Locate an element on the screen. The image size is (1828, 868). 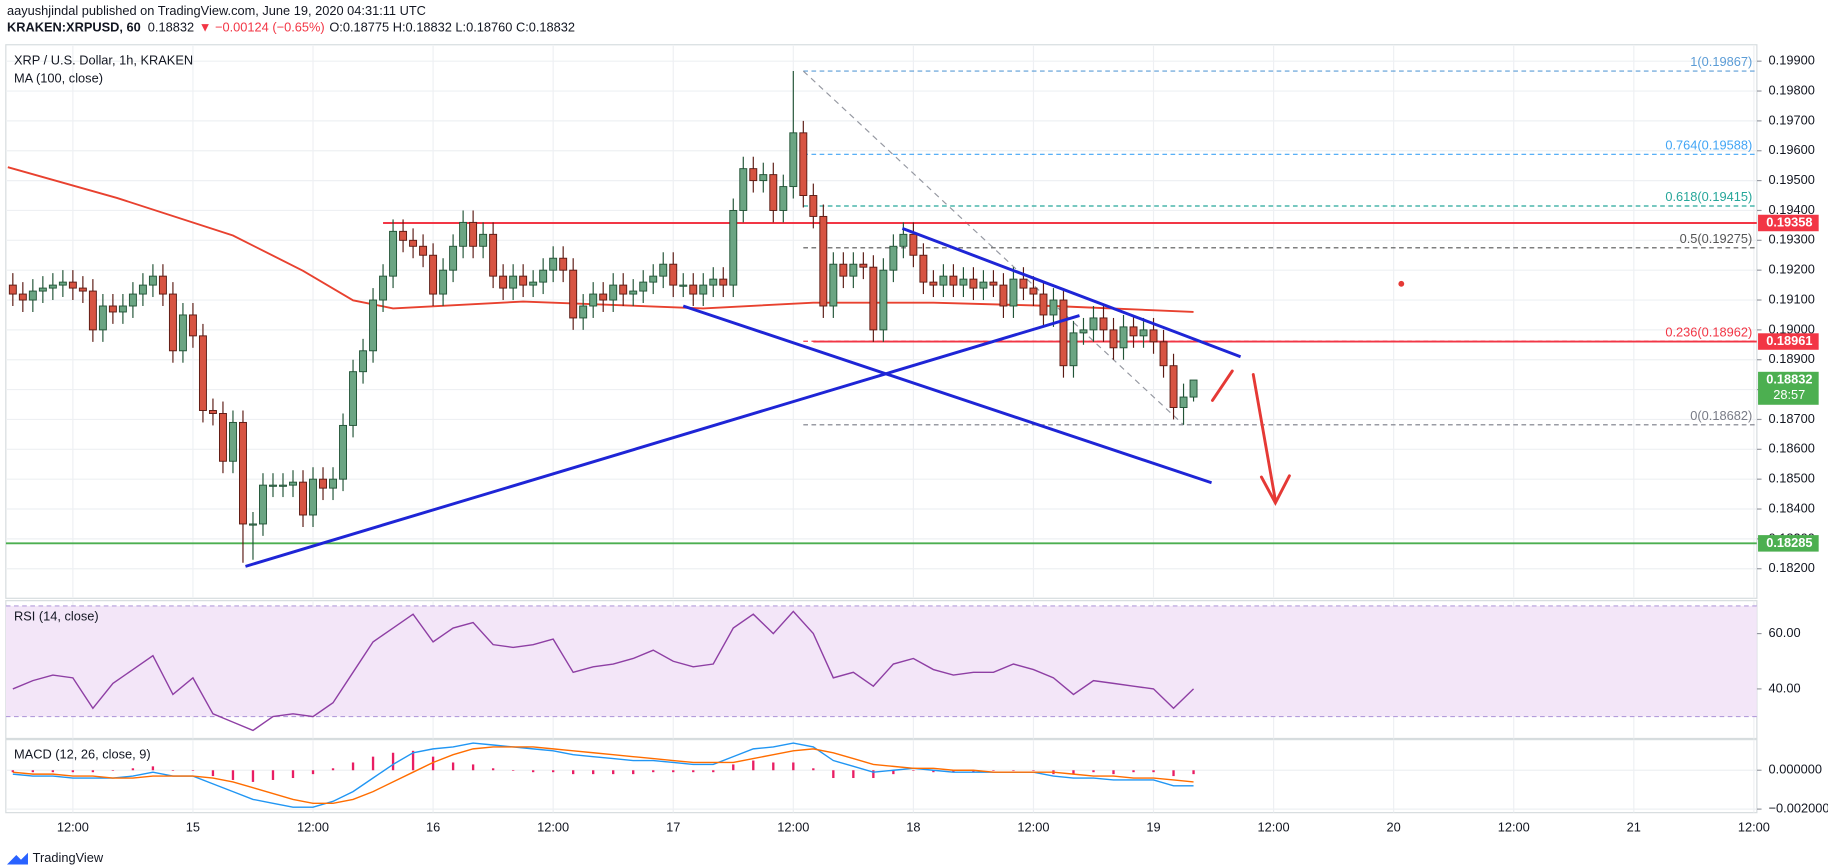
annotation-arrowhead is located at coordinates (1275, 490).